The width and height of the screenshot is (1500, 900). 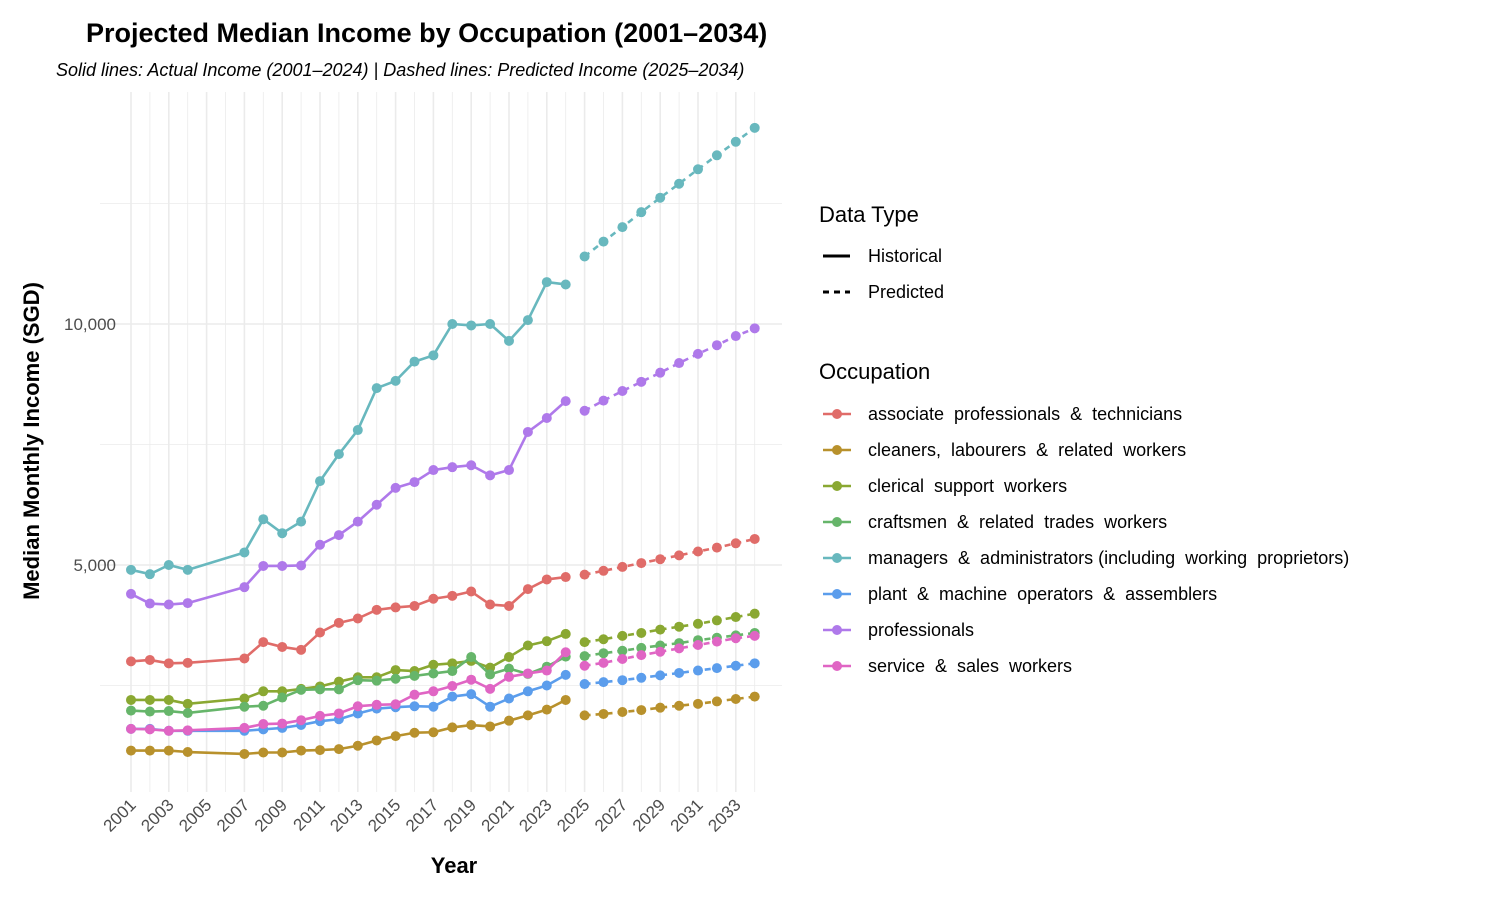 What do you see at coordinates (120, 815) in the screenshot?
I see `x-tick-label: 2001` at bounding box center [120, 815].